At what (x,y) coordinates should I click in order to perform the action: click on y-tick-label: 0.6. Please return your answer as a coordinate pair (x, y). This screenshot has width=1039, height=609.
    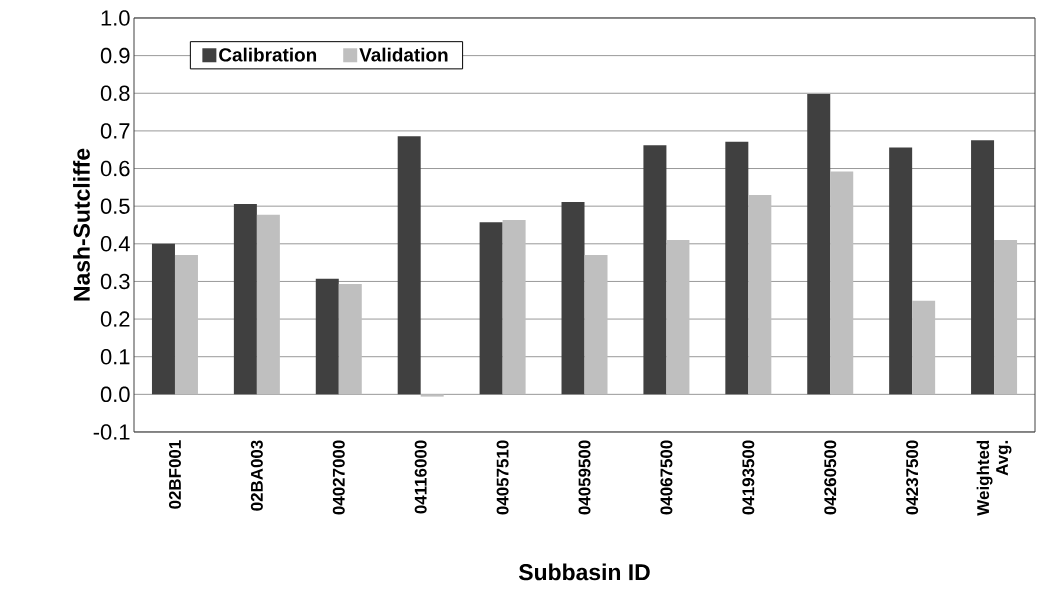
    Looking at the image, I should click on (115, 168).